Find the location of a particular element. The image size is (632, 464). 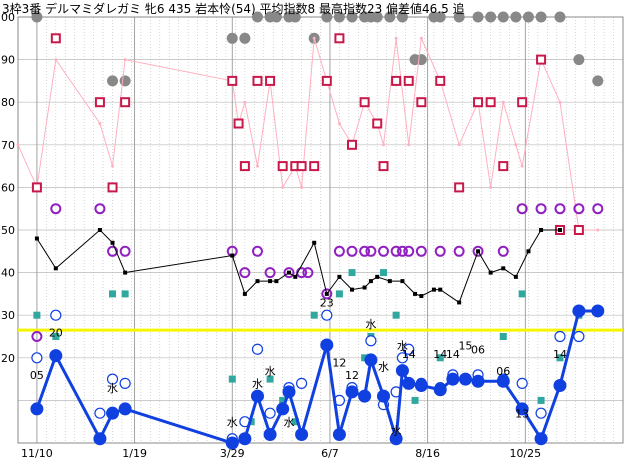

annotation-label: 23 is located at coordinates (327, 303).